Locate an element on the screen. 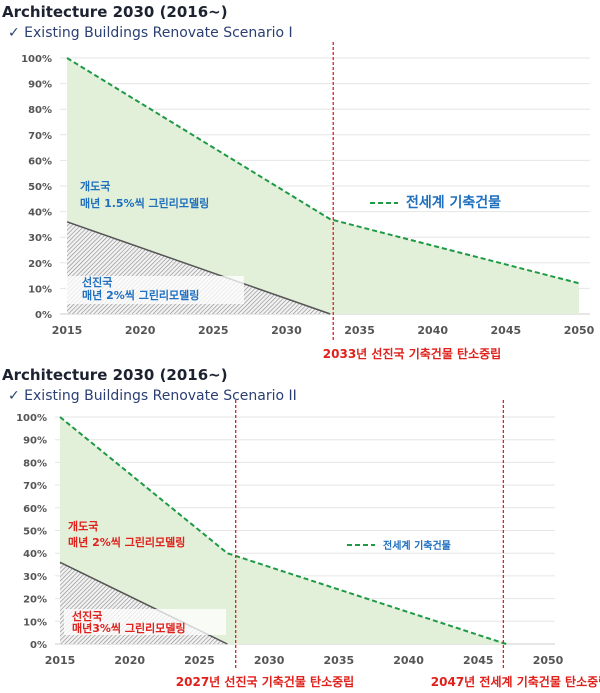 The width and height of the screenshot is (600, 693). developed-countries-label: 매년 2%씩 그린리모델링 is located at coordinates (140, 295).